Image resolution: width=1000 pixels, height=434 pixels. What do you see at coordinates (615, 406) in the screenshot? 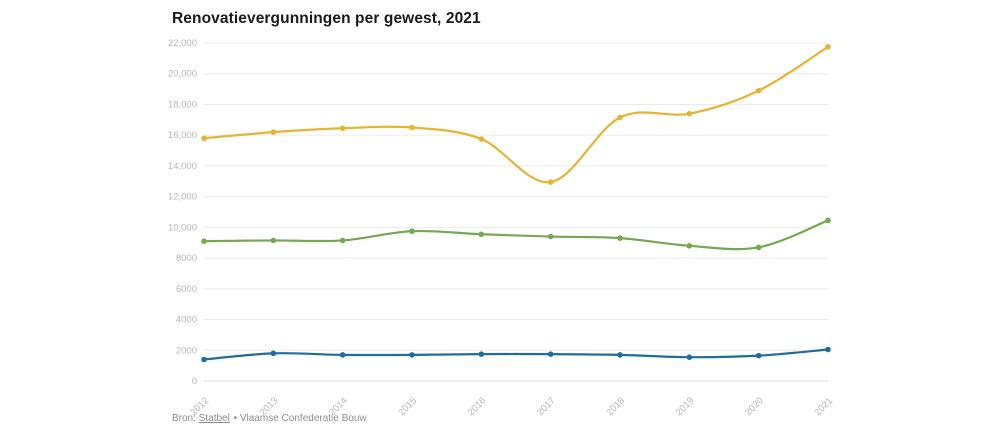
I see `x-tick-label: 2018` at bounding box center [615, 406].